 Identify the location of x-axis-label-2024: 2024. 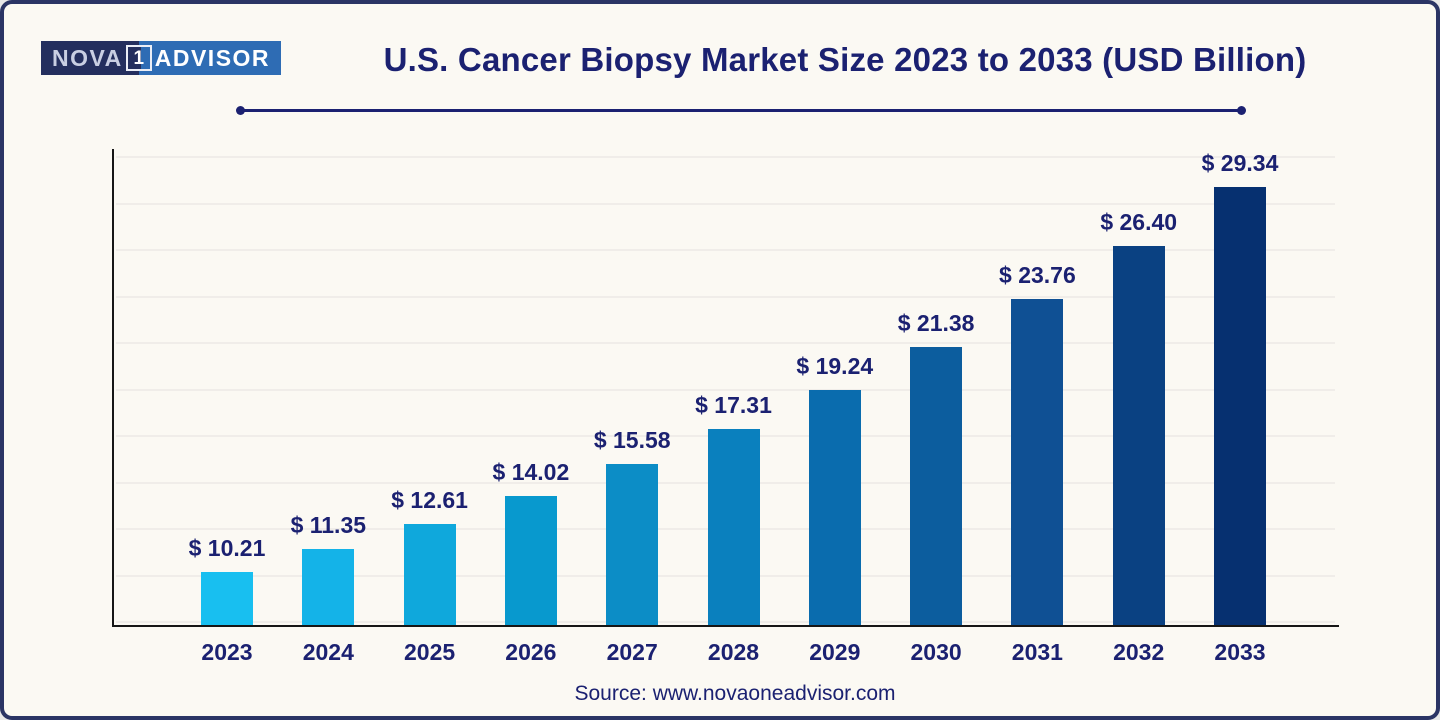
(328, 652).